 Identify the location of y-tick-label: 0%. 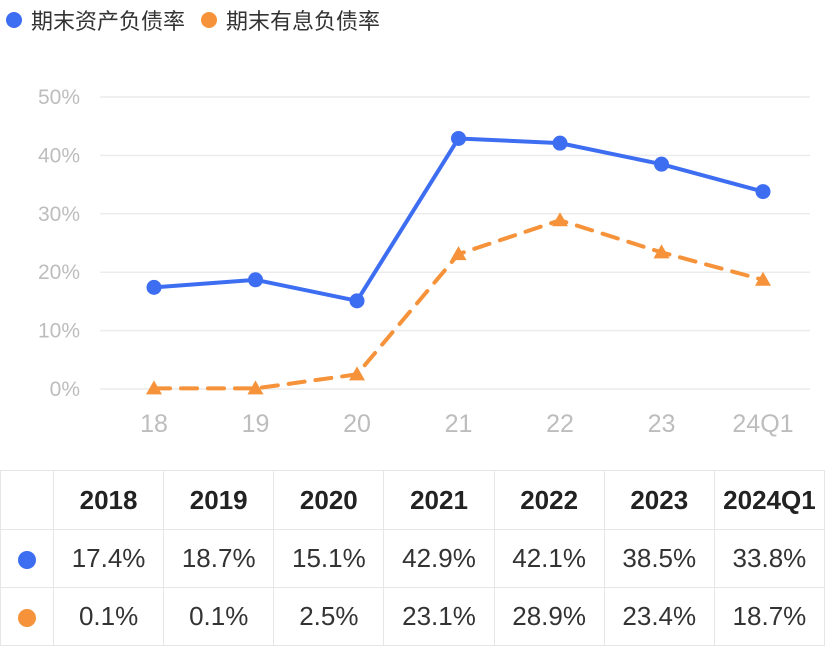
(65, 389).